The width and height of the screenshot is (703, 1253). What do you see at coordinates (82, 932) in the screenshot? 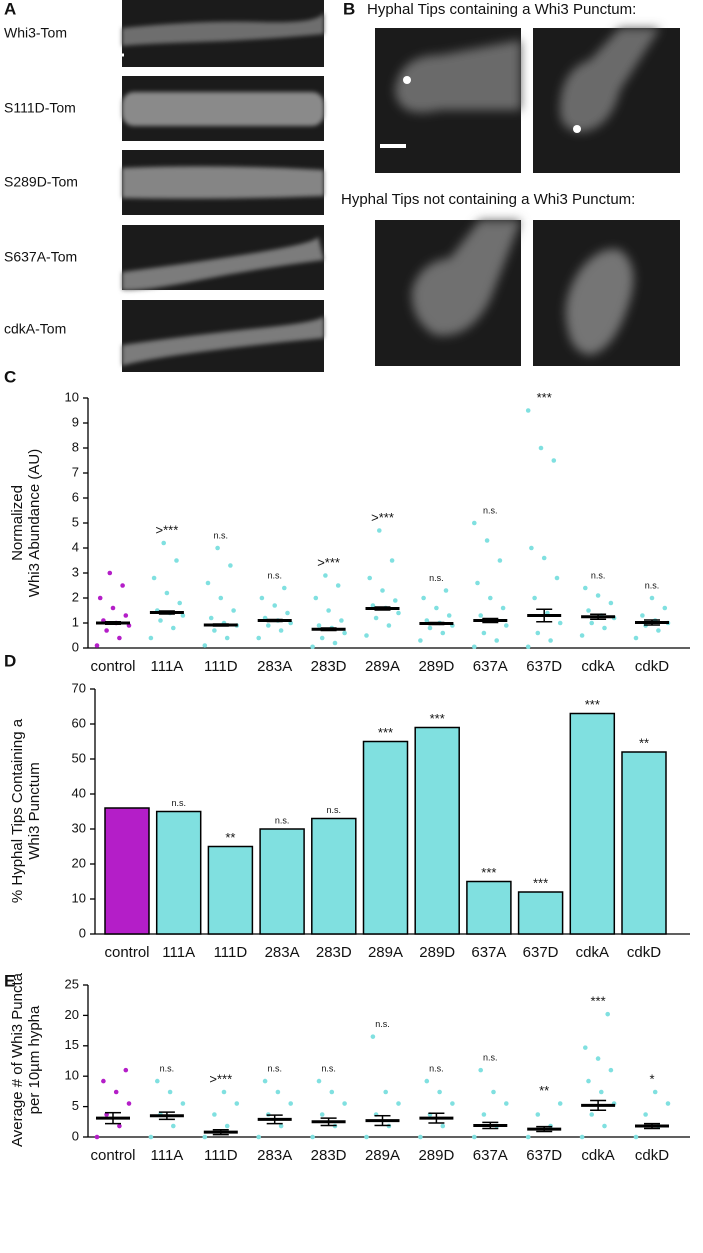
I see `y-tick-label: 0` at bounding box center [82, 932].